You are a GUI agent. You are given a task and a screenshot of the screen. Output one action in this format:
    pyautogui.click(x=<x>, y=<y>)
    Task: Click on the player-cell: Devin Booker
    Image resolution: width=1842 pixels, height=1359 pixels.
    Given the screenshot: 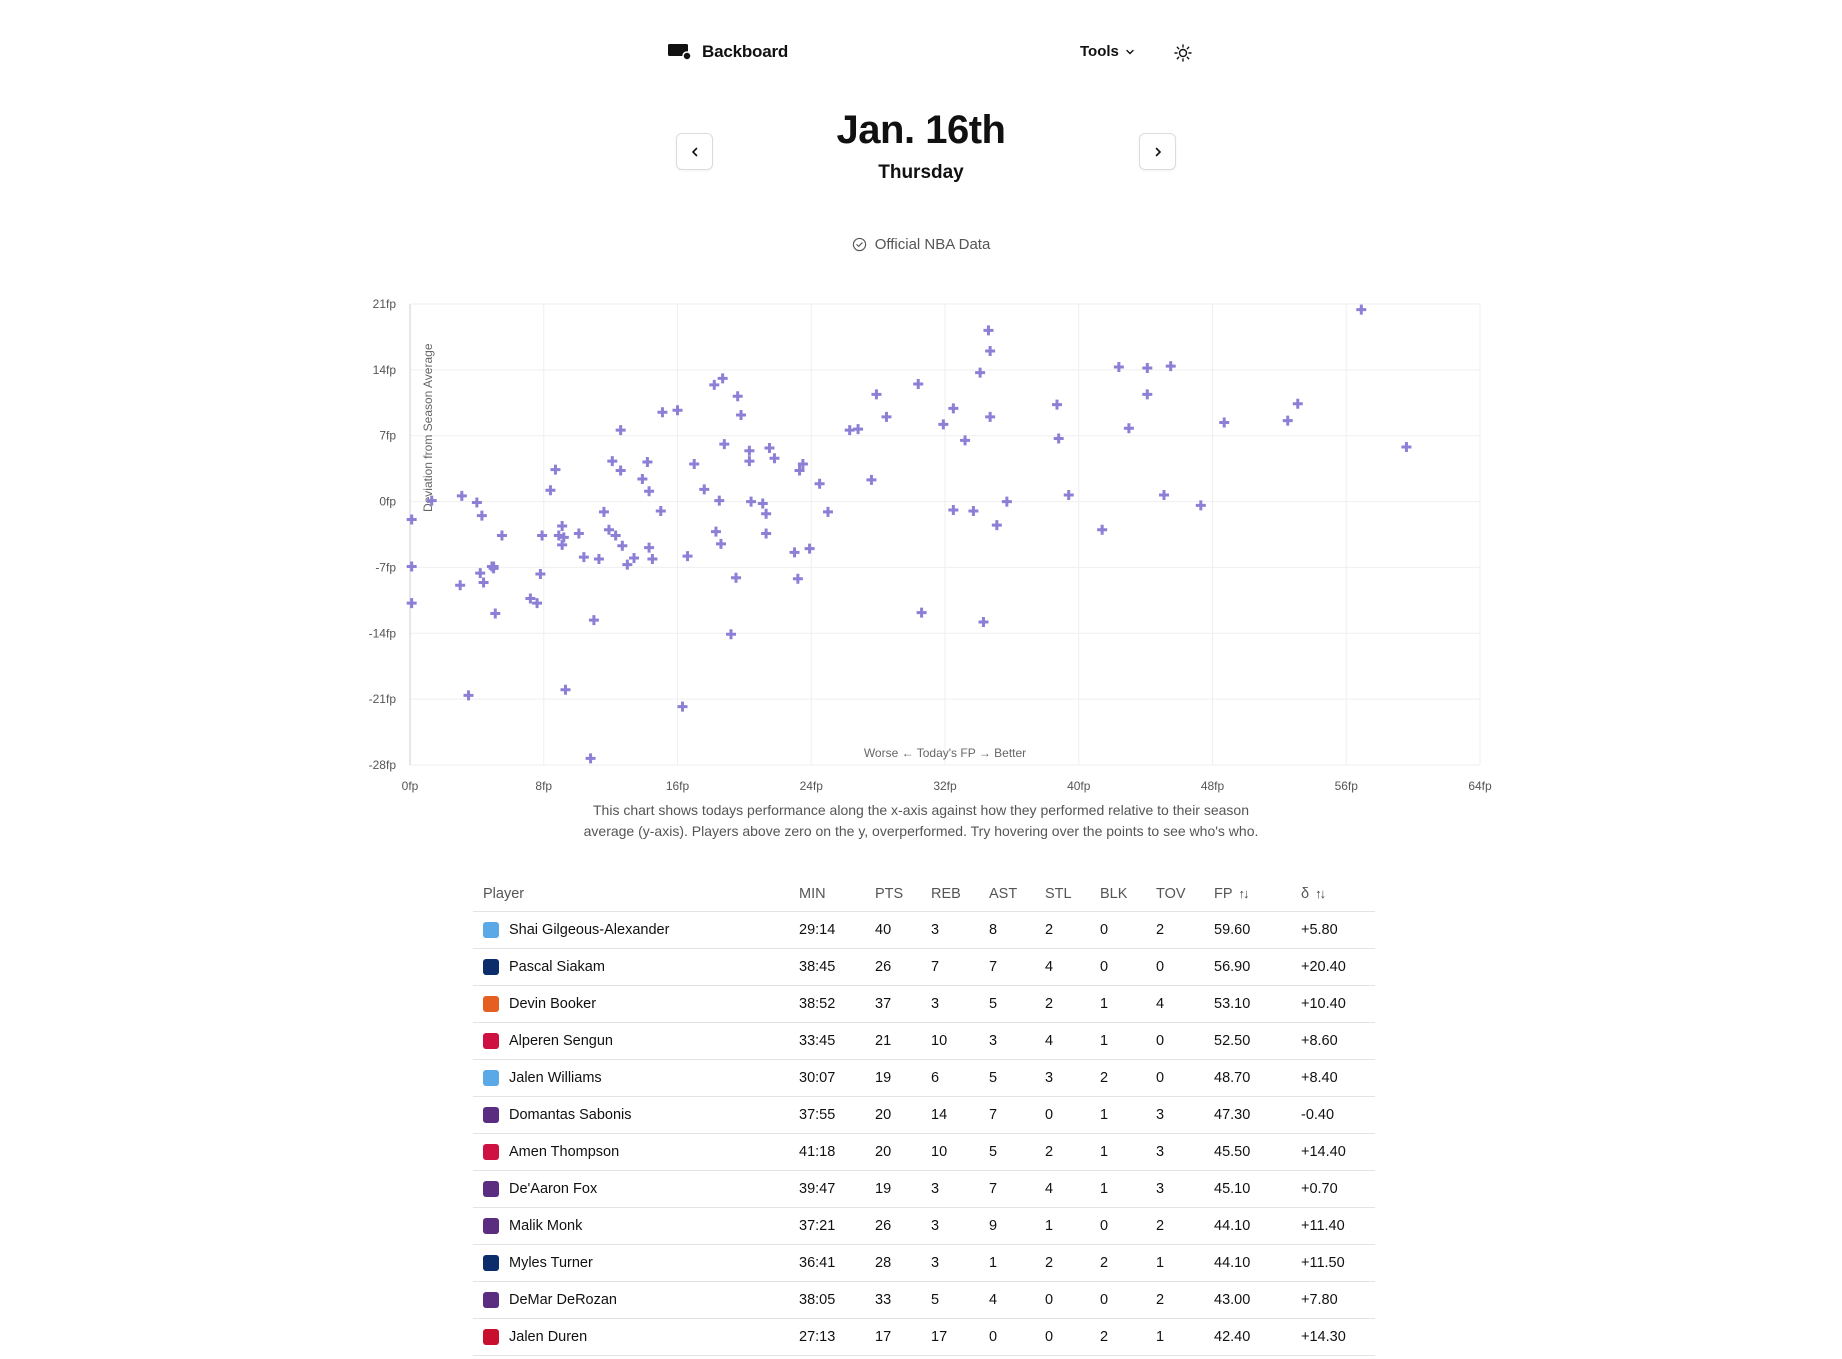 What is the action you would take?
    pyautogui.click(x=636, y=1004)
    